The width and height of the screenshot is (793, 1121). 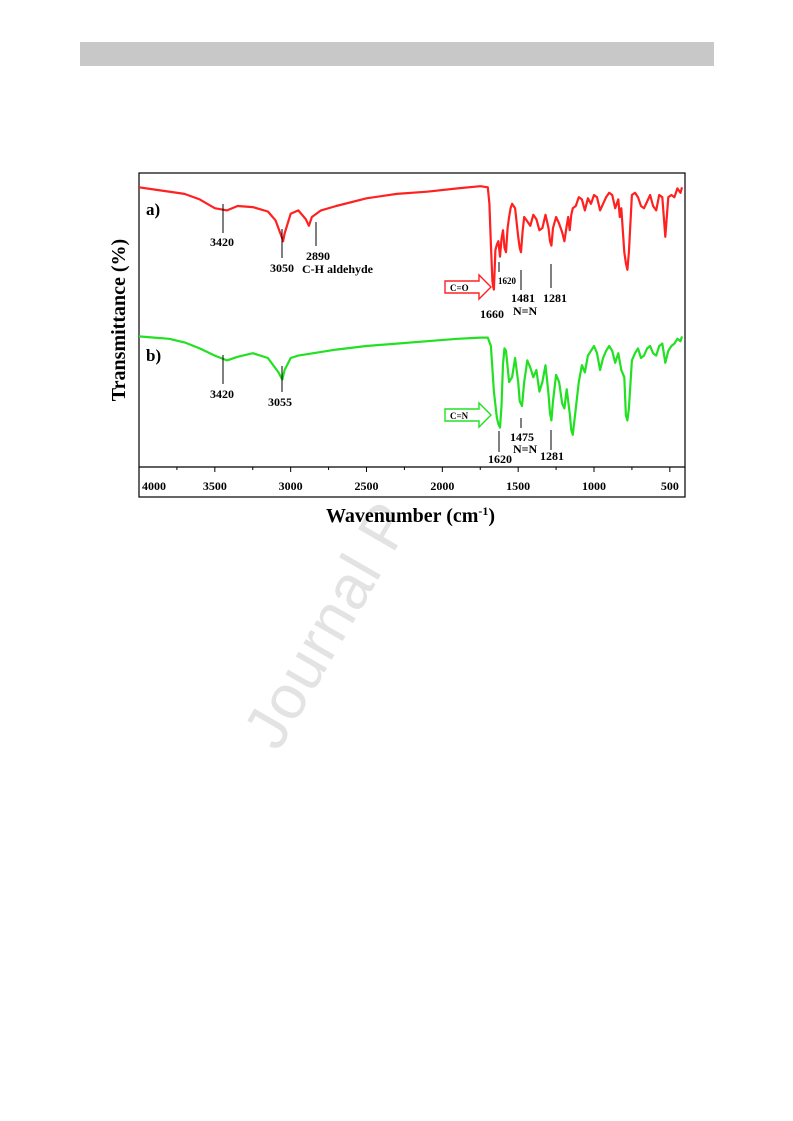 What do you see at coordinates (523, 298) in the screenshot?
I see `label-a-1481: 1481` at bounding box center [523, 298].